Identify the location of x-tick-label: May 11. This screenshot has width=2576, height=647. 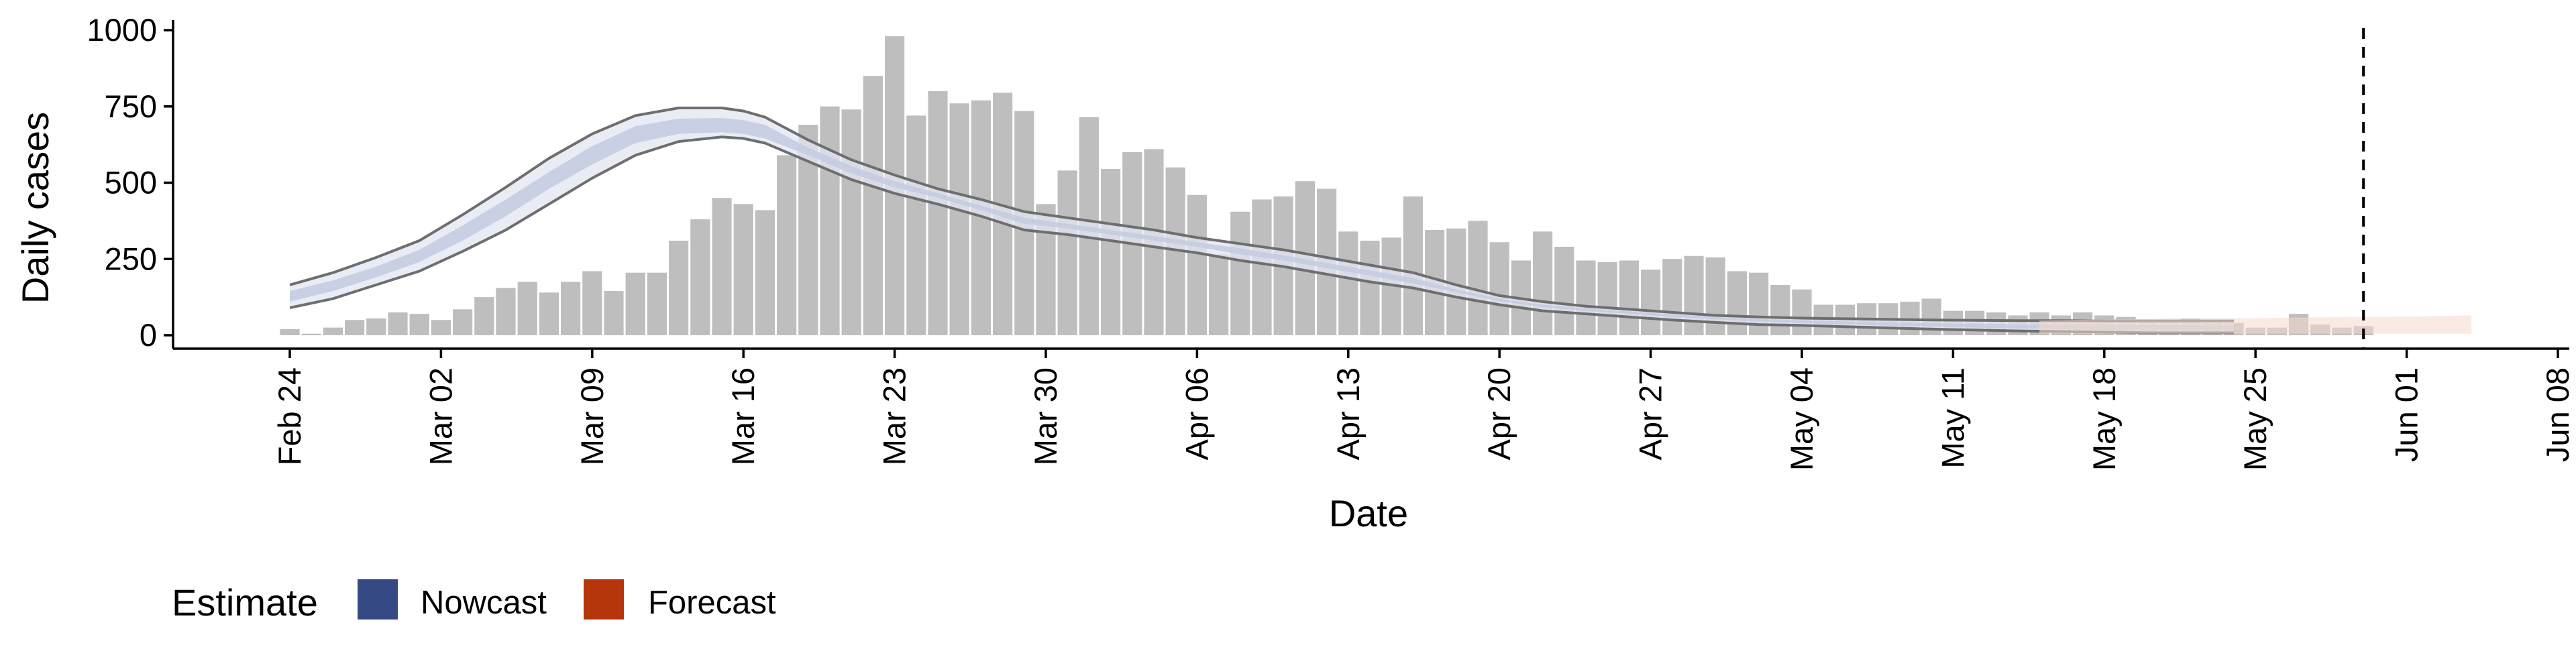
(1952, 418).